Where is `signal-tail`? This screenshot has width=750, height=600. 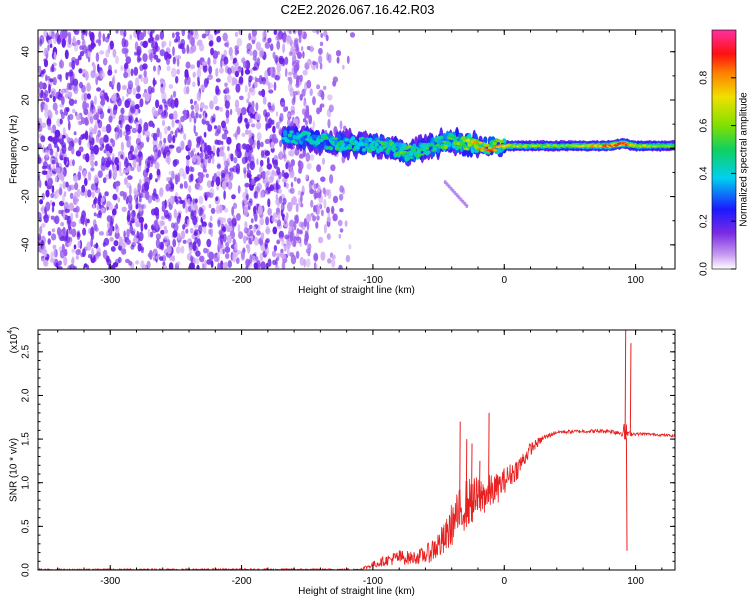 signal-tail is located at coordinates (453, 190).